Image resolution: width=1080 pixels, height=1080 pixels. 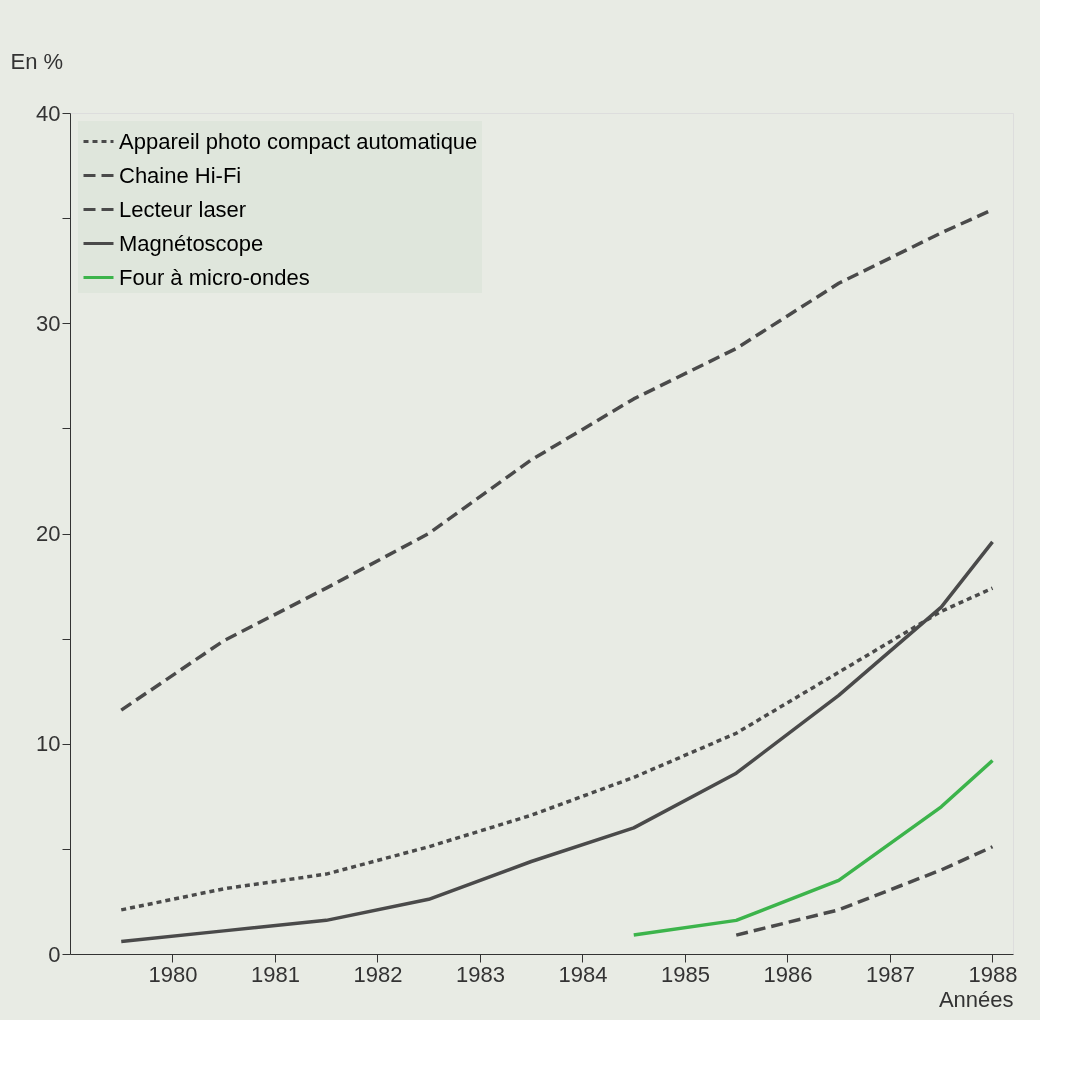 I want to click on y-tick-label: 10, so click(x=48, y=744).